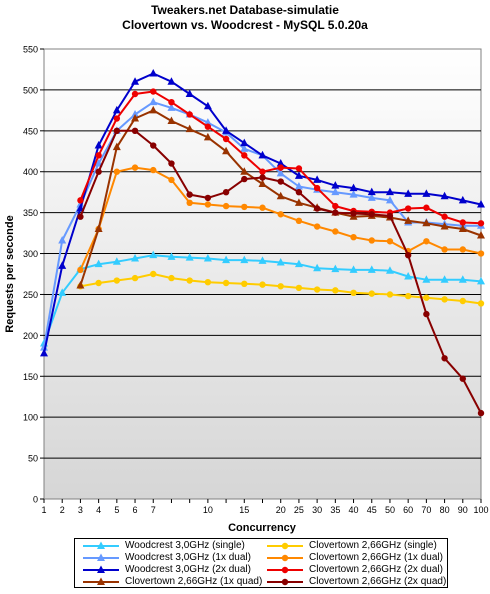 The width and height of the screenshot is (490, 594). Describe the element at coordinates (43, 510) in the screenshot. I see `x-tick-label: 1` at that location.